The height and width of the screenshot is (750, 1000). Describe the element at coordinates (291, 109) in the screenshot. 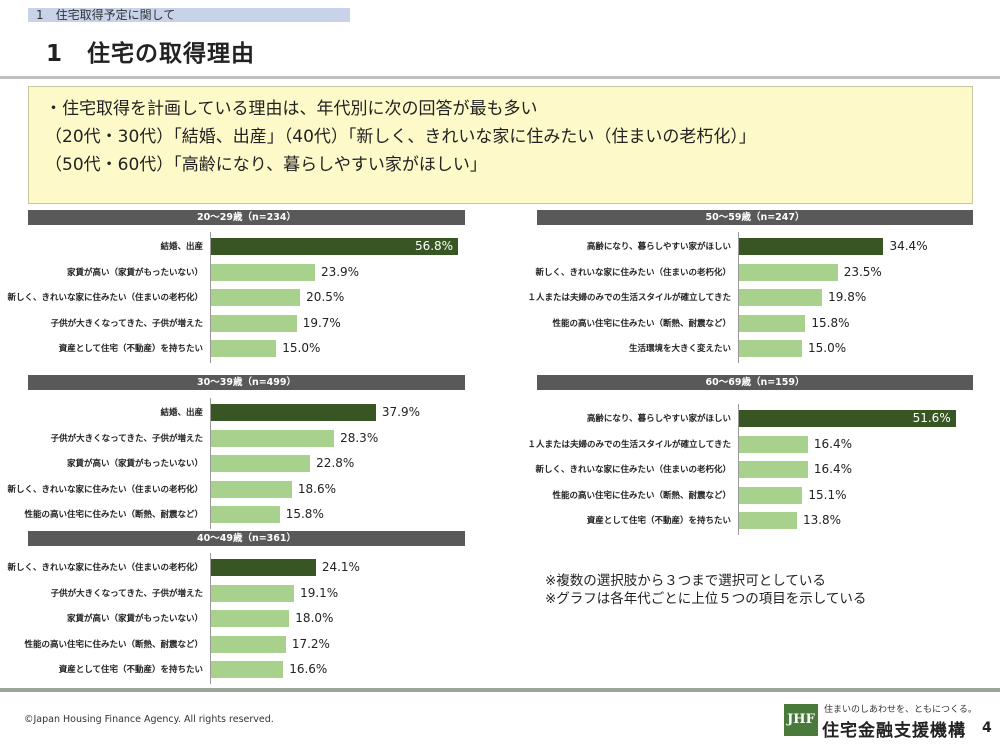

I see `summary-line: ・住宅取得を計画している理由は、年代別に次の回答が最も多い` at that location.